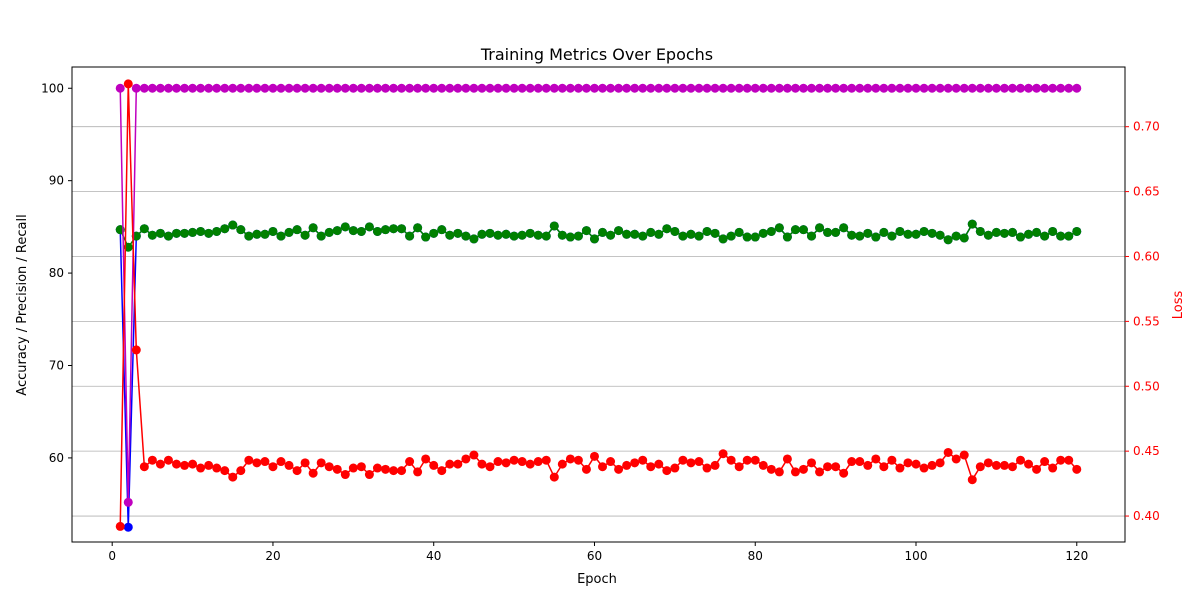 This screenshot has height=600, width=1200. I want to click on y-left-tick-label: 70, so click(56, 365).